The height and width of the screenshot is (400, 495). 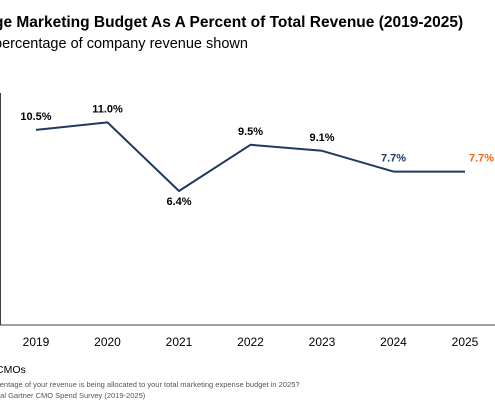 I want to click on x-tick-label-2025: 2025, so click(x=465, y=342).